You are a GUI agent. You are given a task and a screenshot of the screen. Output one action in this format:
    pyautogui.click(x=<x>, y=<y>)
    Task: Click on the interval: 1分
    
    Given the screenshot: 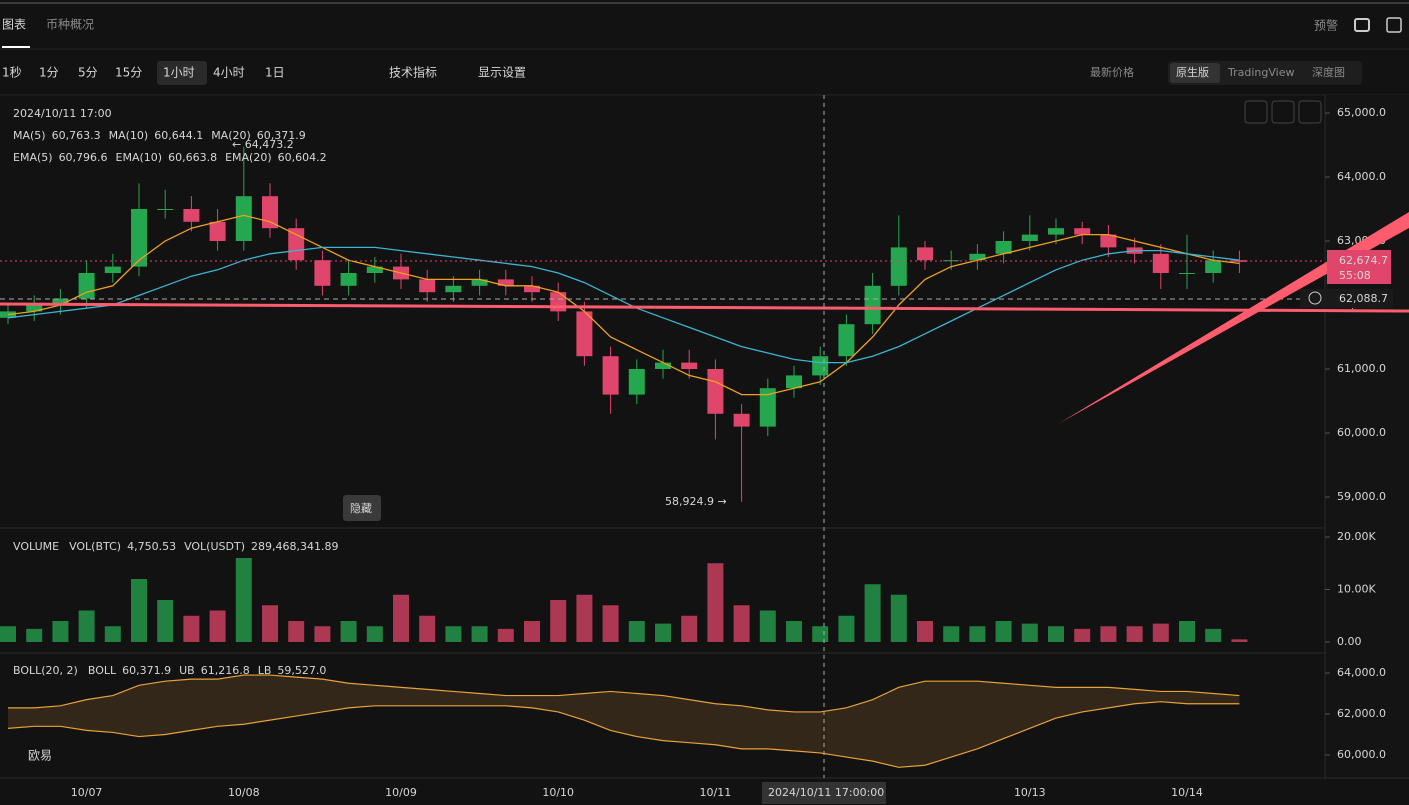 What is the action you would take?
    pyautogui.click(x=49, y=73)
    